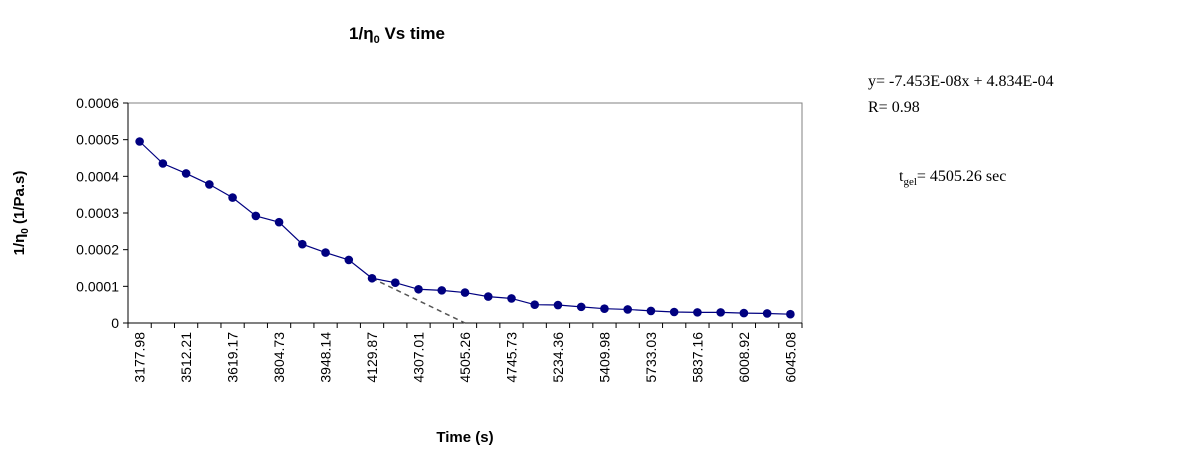 This screenshot has height=455, width=1179. I want to click on y-tick-label: 0.0002, so click(97, 250).